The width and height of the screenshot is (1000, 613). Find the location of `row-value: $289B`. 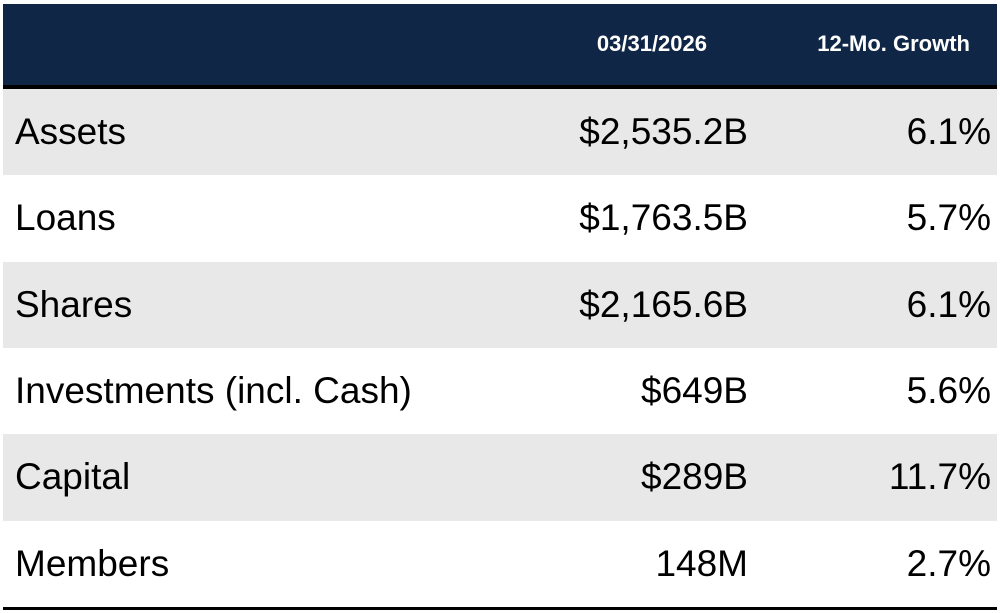

row-value: $289B is located at coordinates (694, 477).